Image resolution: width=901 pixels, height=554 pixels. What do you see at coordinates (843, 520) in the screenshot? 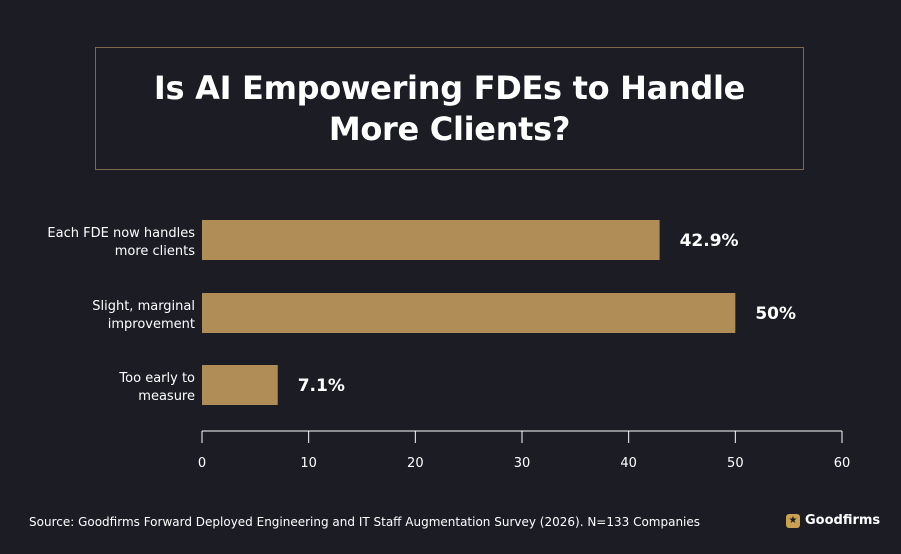
I see `brand-name: Goodfirms` at bounding box center [843, 520].